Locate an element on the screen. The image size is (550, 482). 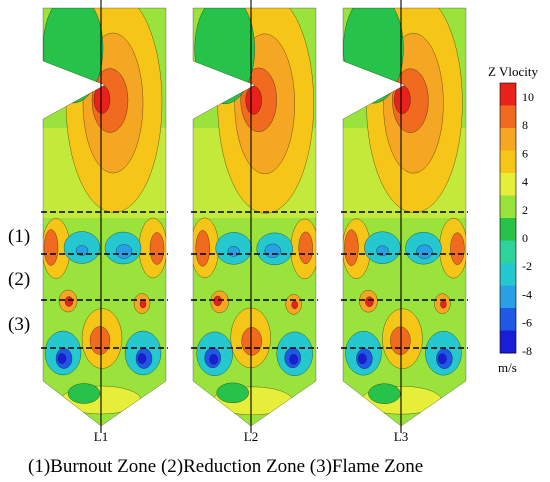
colorbar-tick-label: -2 is located at coordinates (527, 266).